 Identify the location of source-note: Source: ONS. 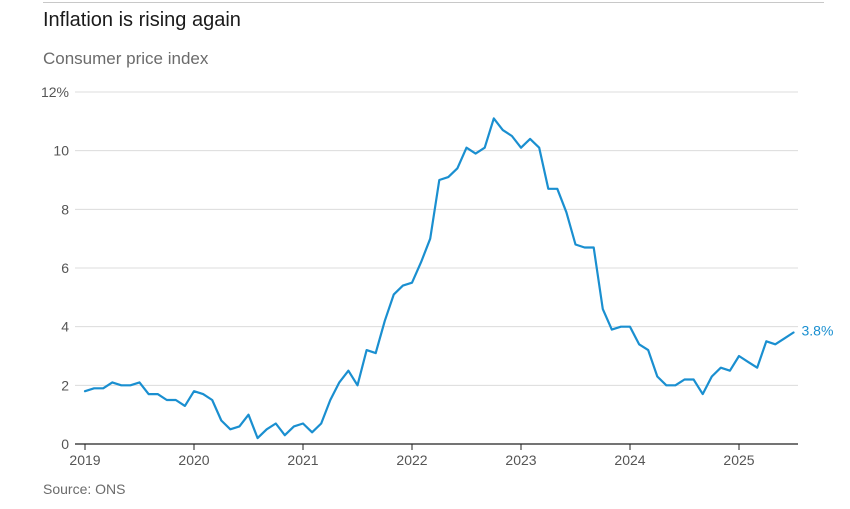
(84, 489).